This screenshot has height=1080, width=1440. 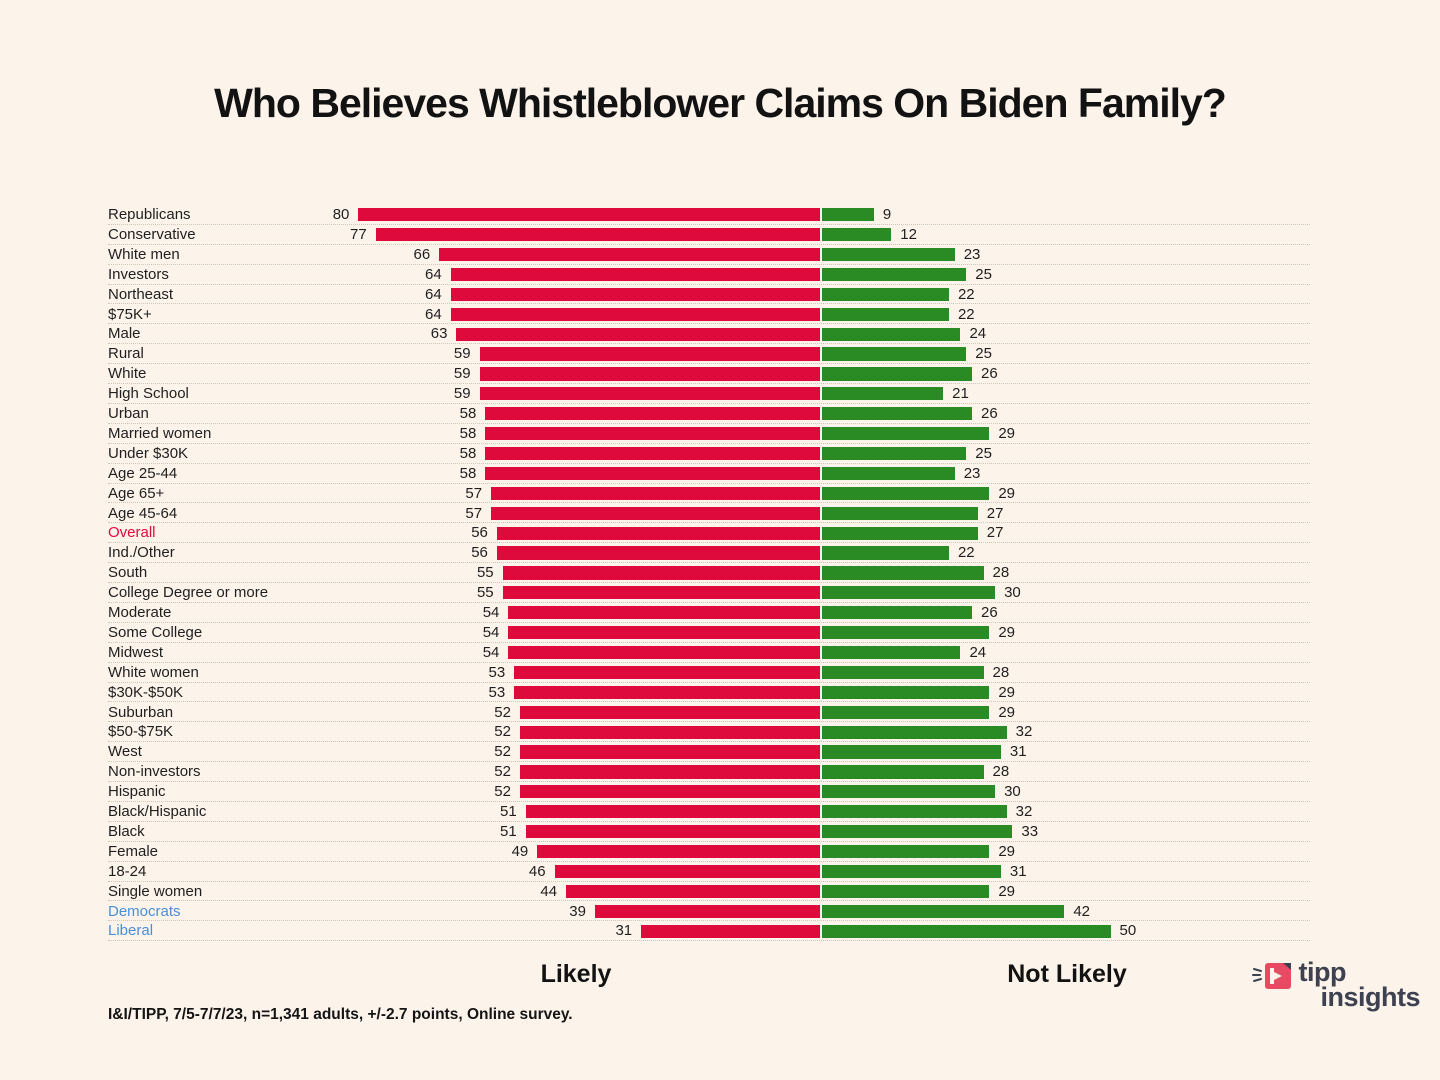 I want to click on category-label: Urban, so click(x=128, y=413).